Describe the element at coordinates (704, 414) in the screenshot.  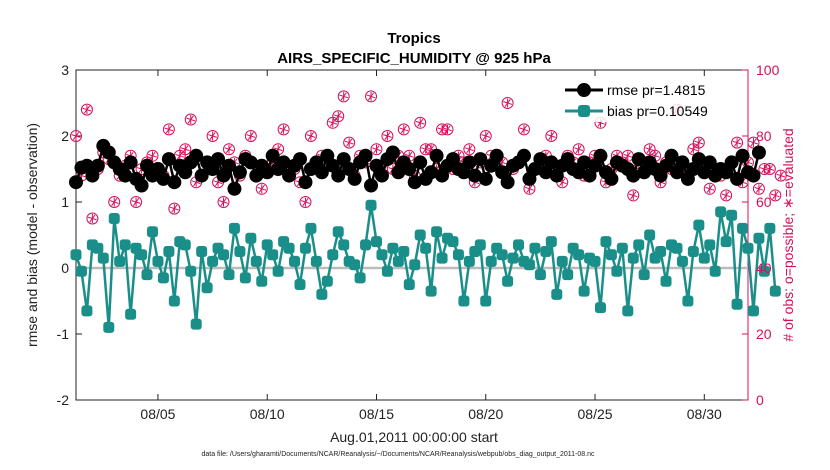
I see `x-tick-label: 08/30` at that location.